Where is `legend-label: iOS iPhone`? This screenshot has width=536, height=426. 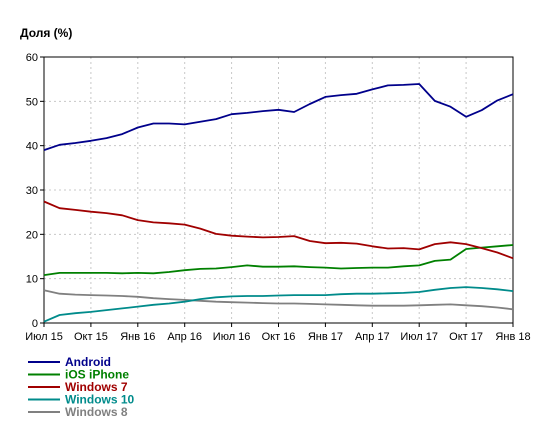
legend-label: iOS iPhone is located at coordinates (97, 375).